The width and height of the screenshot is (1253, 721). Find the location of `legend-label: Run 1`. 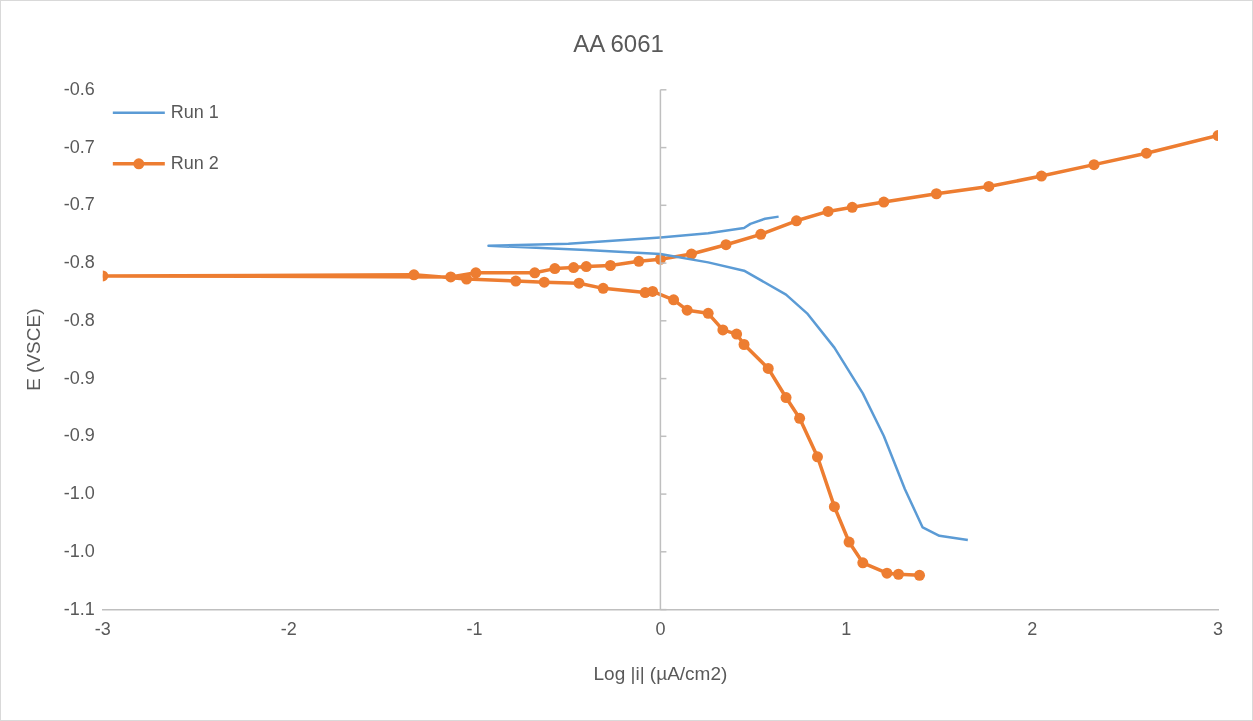

legend-label: Run 1 is located at coordinates (194, 111).